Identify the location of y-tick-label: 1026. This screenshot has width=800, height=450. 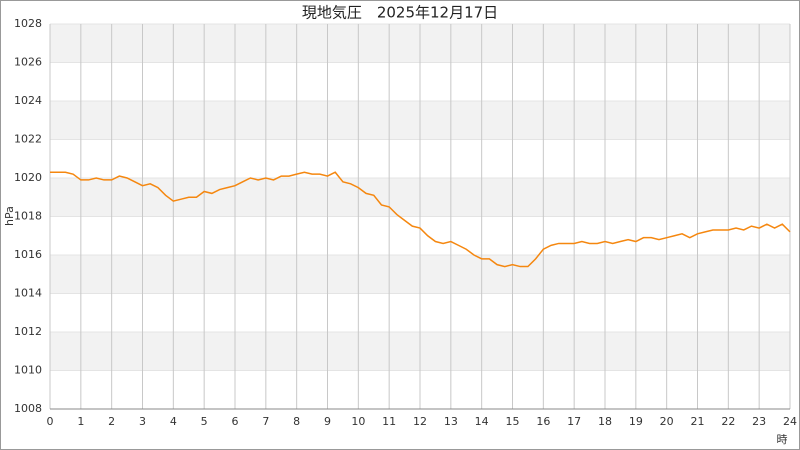
(28, 62).